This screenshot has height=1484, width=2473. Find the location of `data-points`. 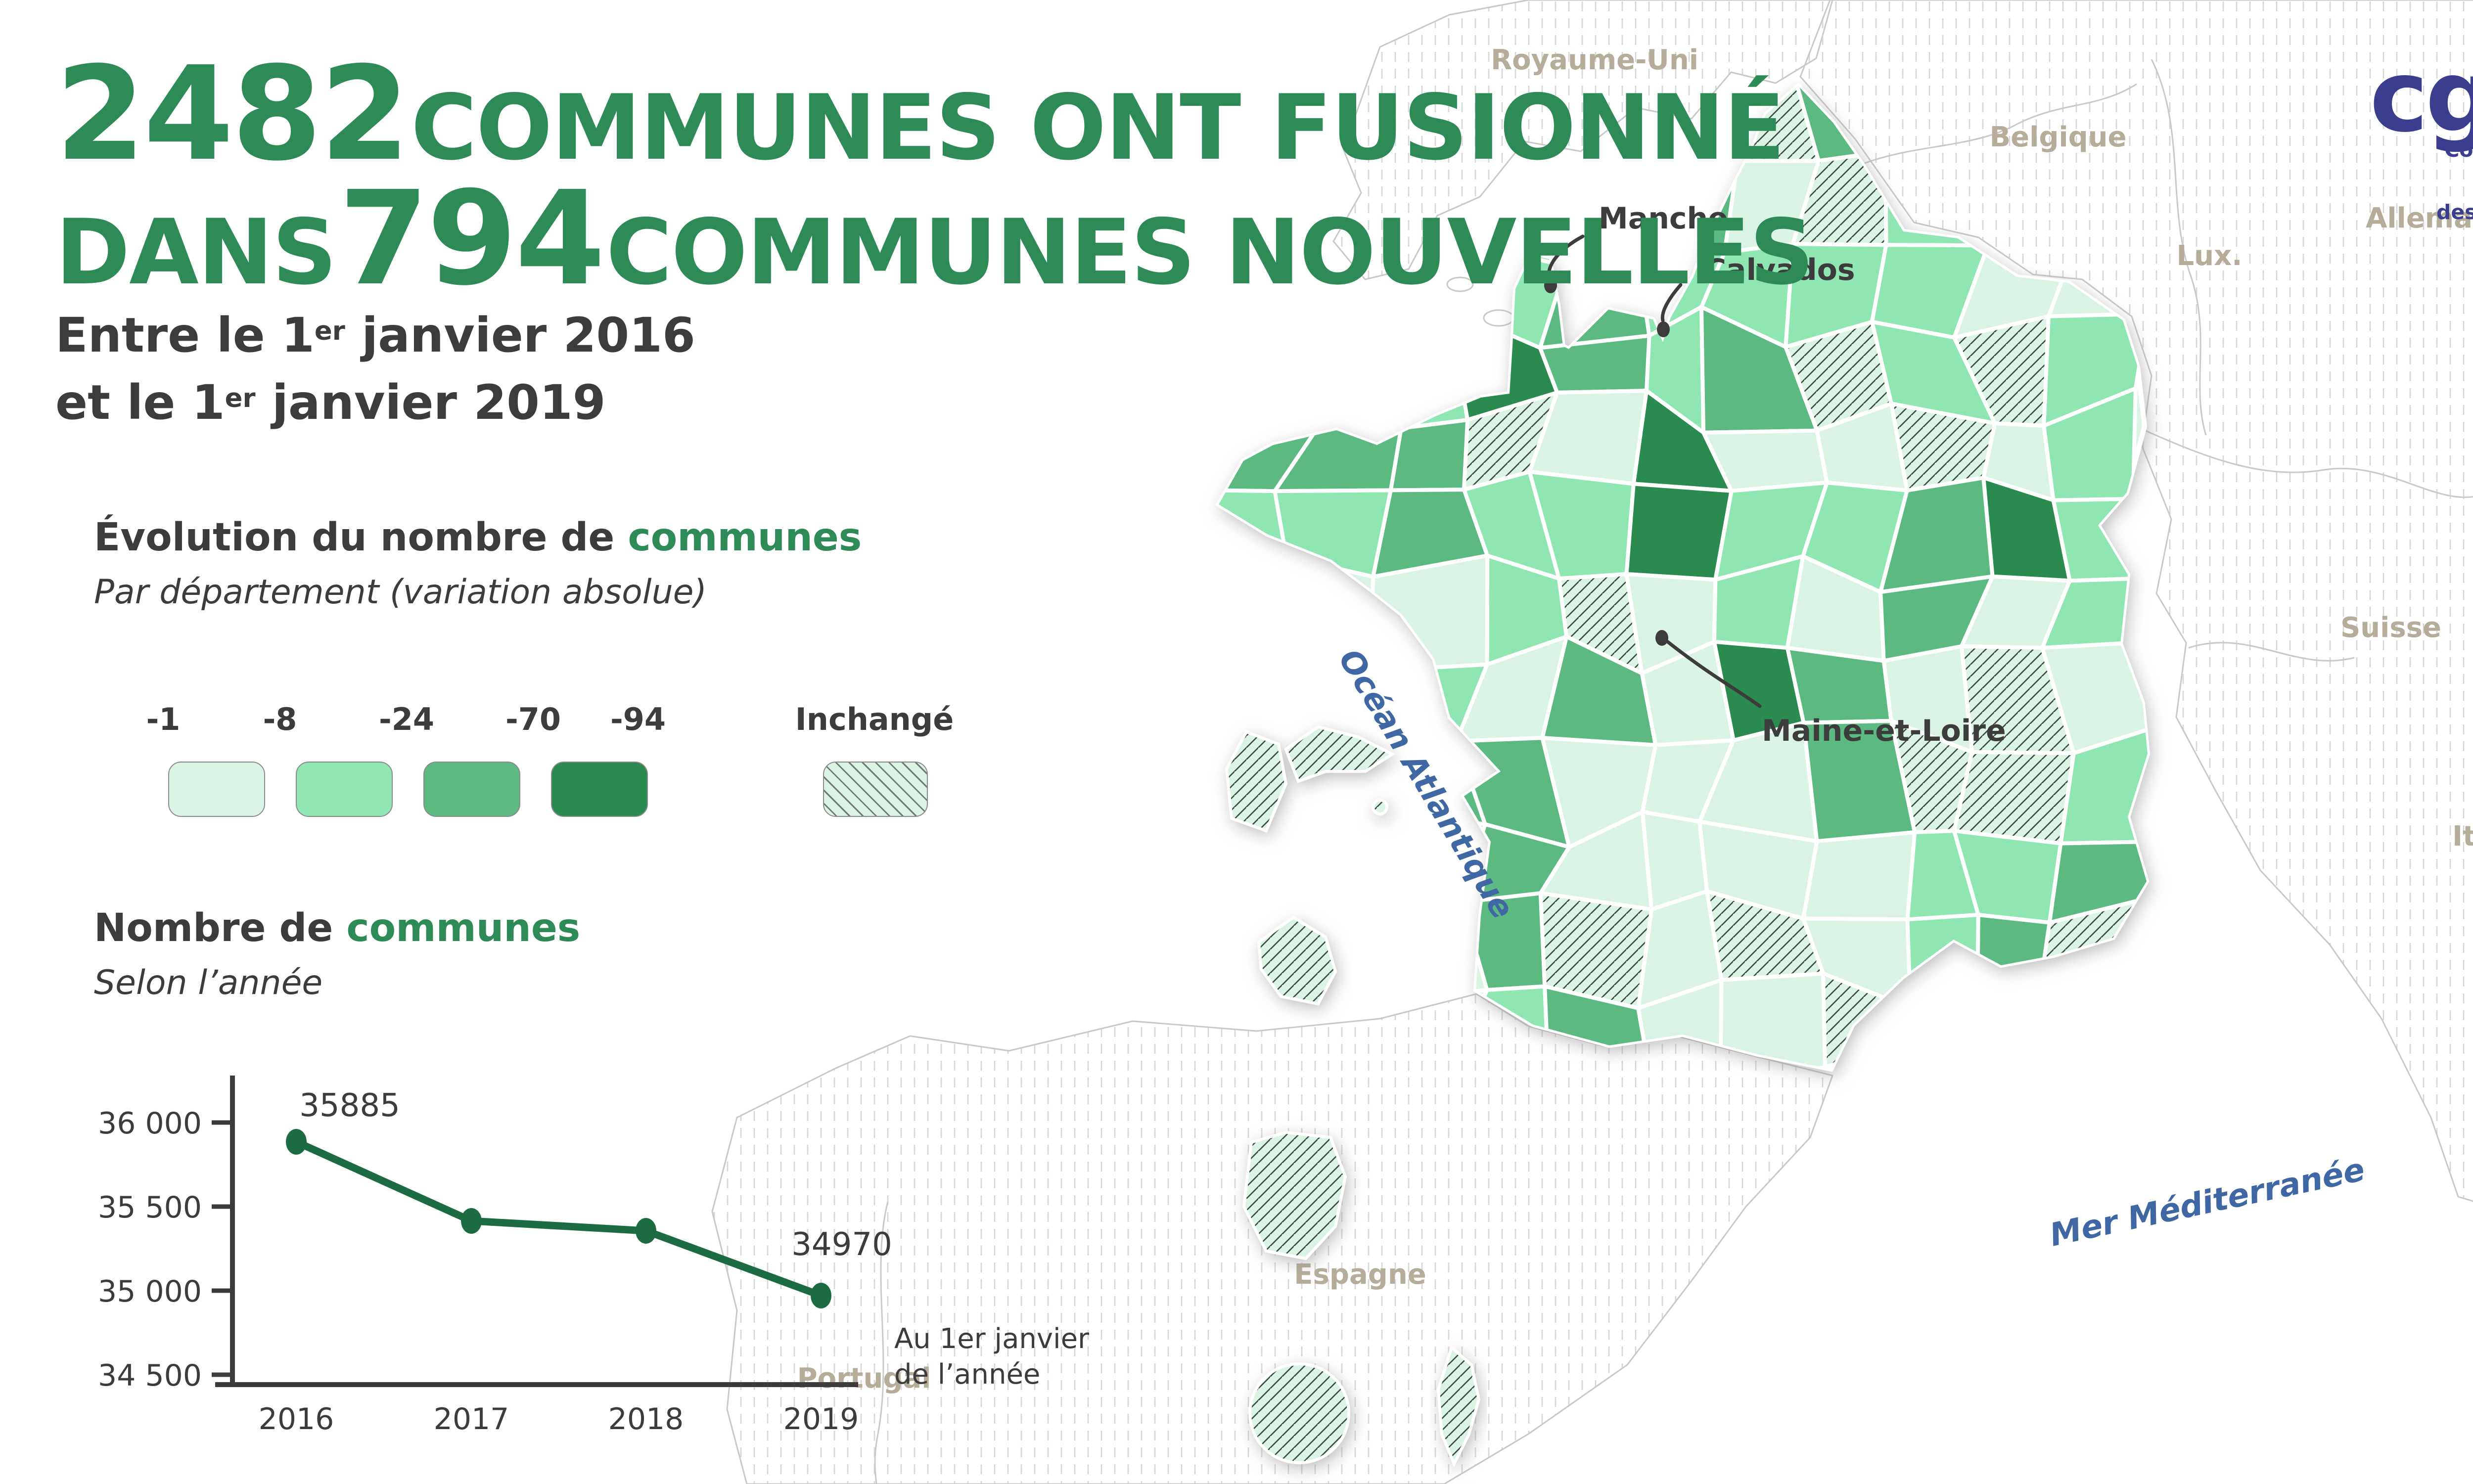

data-points is located at coordinates (558, 1219).